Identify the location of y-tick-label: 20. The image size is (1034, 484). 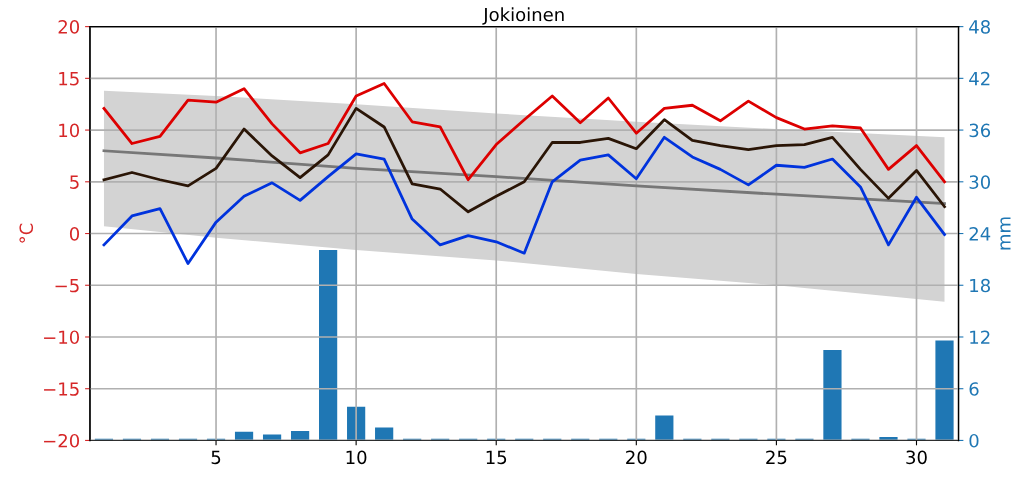
(69, 27).